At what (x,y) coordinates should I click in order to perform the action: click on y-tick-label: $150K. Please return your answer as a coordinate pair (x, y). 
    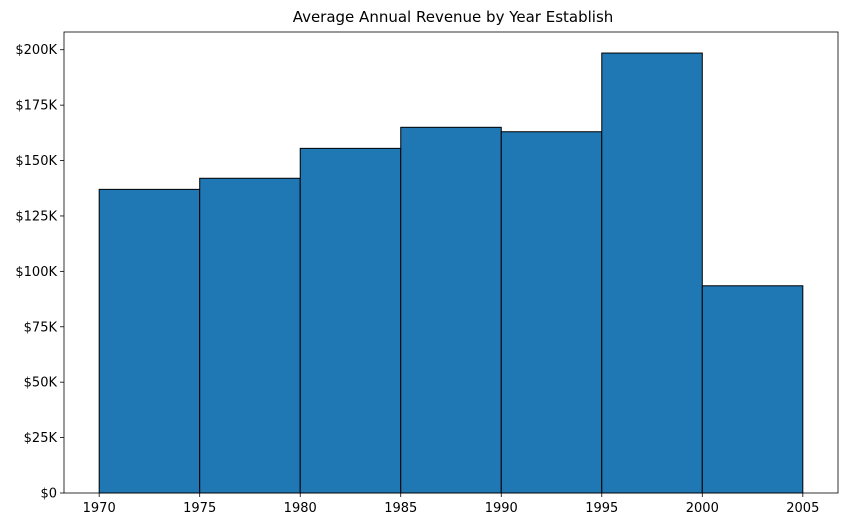
    Looking at the image, I should click on (36, 161).